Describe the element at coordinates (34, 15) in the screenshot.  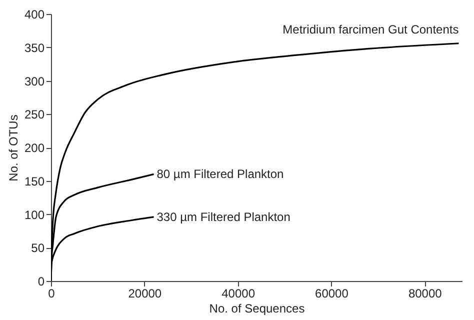
I see `y-tick-label: 400` at that location.